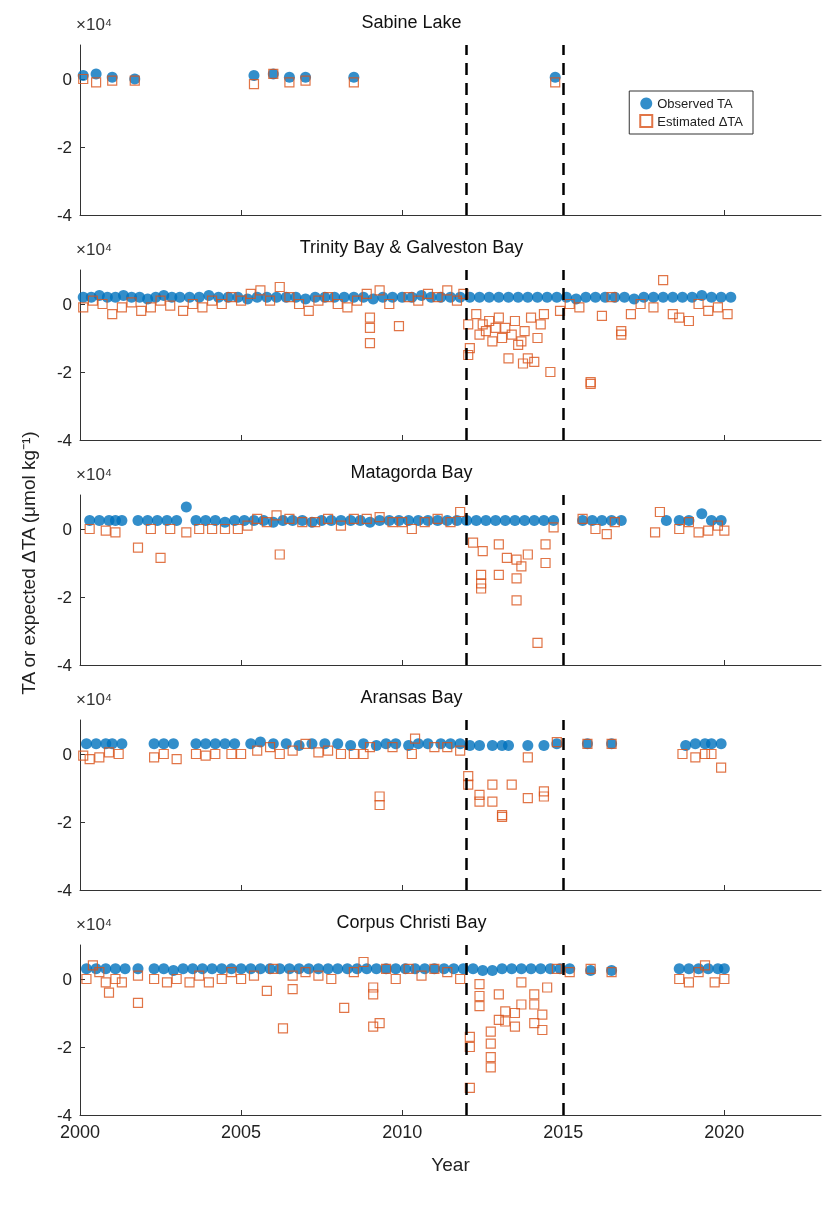 The height and width of the screenshot is (1213, 823). Describe the element at coordinates (241, 1132) in the screenshot. I see `x-tick-label: 2005` at that location.